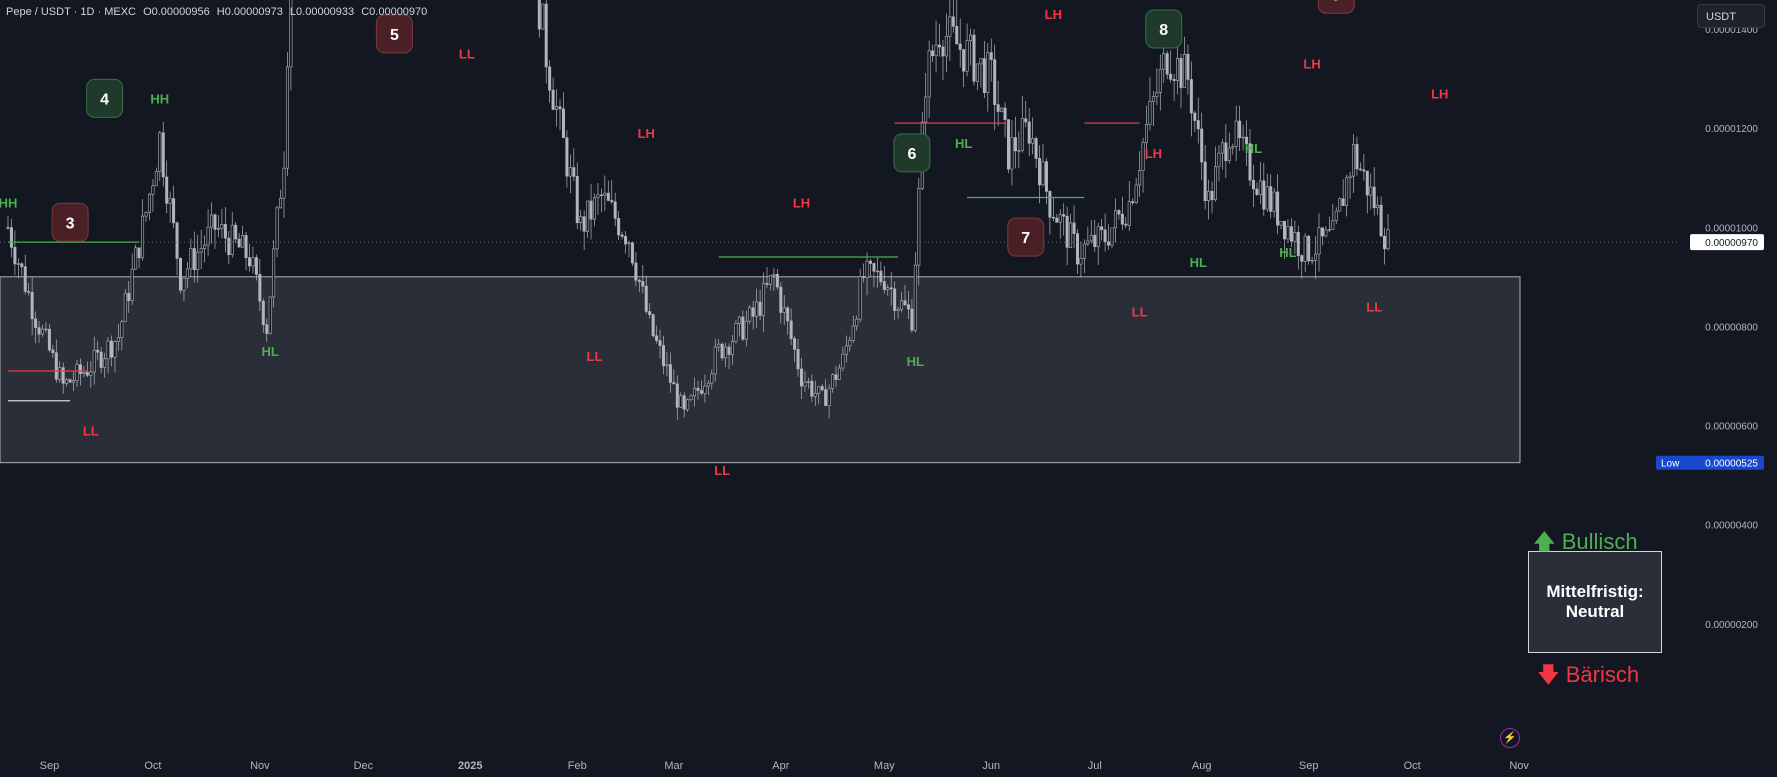  I want to click on currency-button: USDT, so click(1731, 16).